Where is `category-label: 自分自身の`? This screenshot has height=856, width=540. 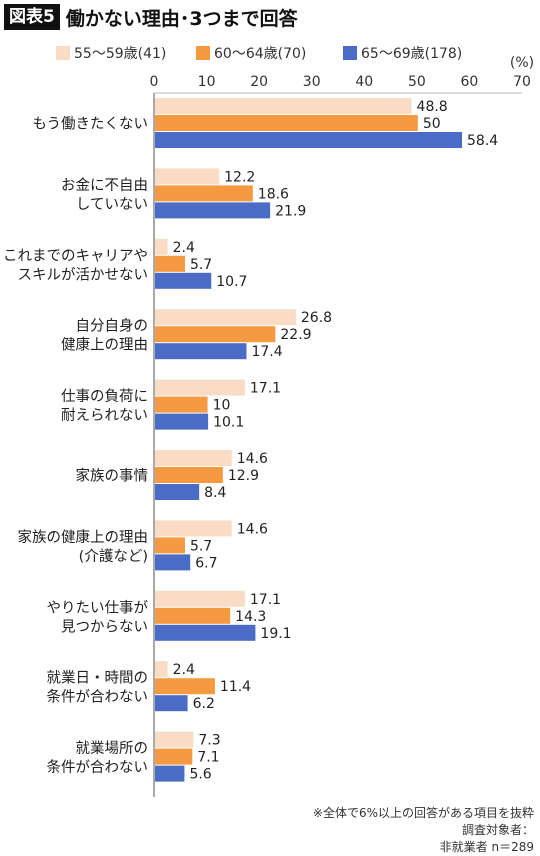 category-label: 自分自身の is located at coordinates (112, 326).